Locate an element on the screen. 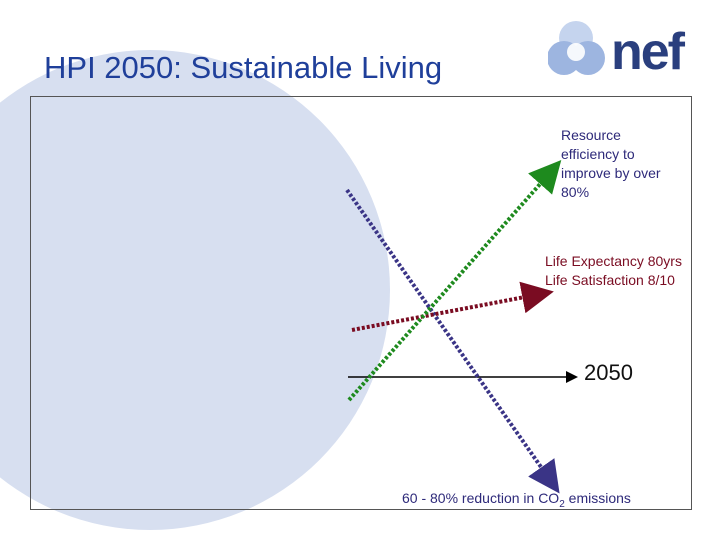 The width and height of the screenshot is (720, 540). life-arrow is located at coordinates (452, 306).